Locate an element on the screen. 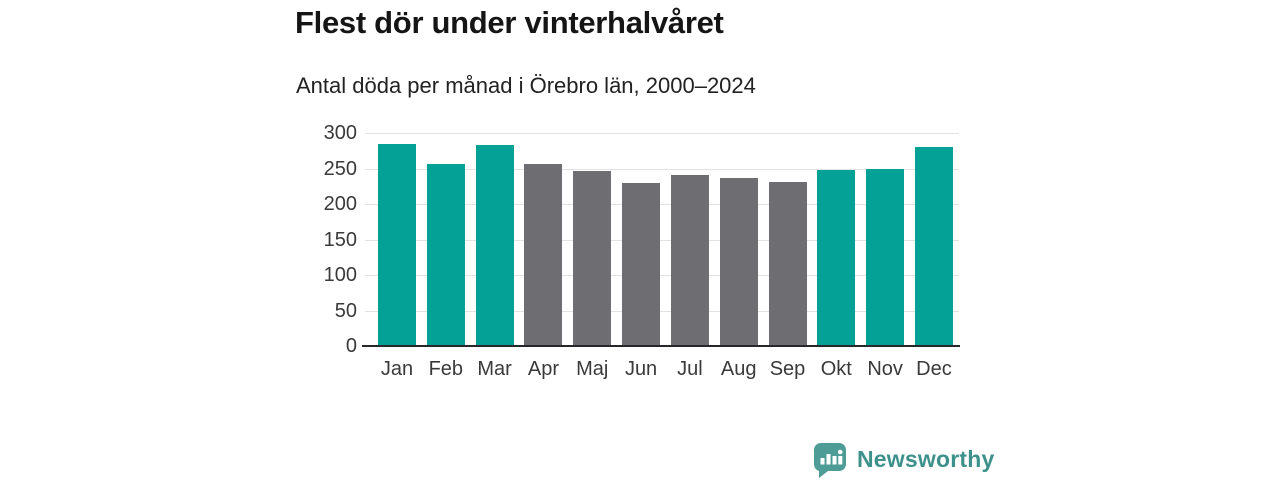 Image resolution: width=1280 pixels, height=480 pixels. y-tick-label-100: 100 is located at coordinates (340, 275).